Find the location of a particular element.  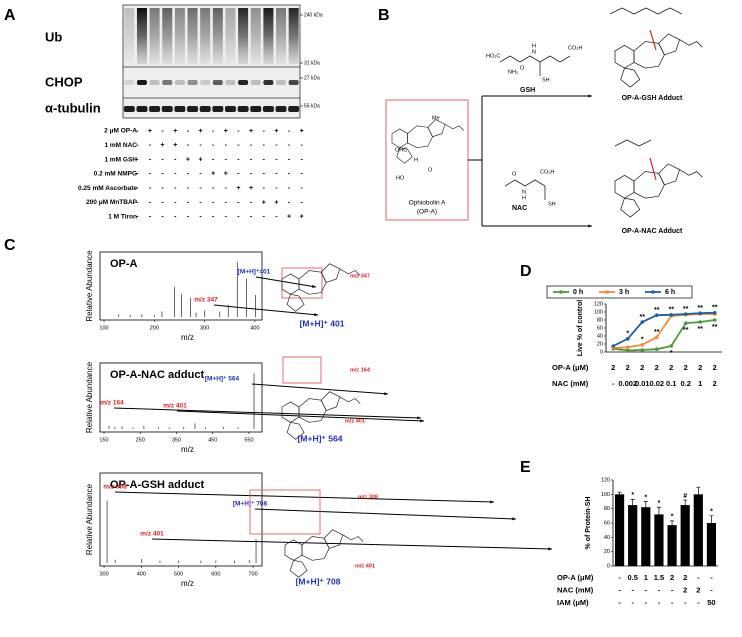

y-tick-label: 40 is located at coordinates (600, 336).